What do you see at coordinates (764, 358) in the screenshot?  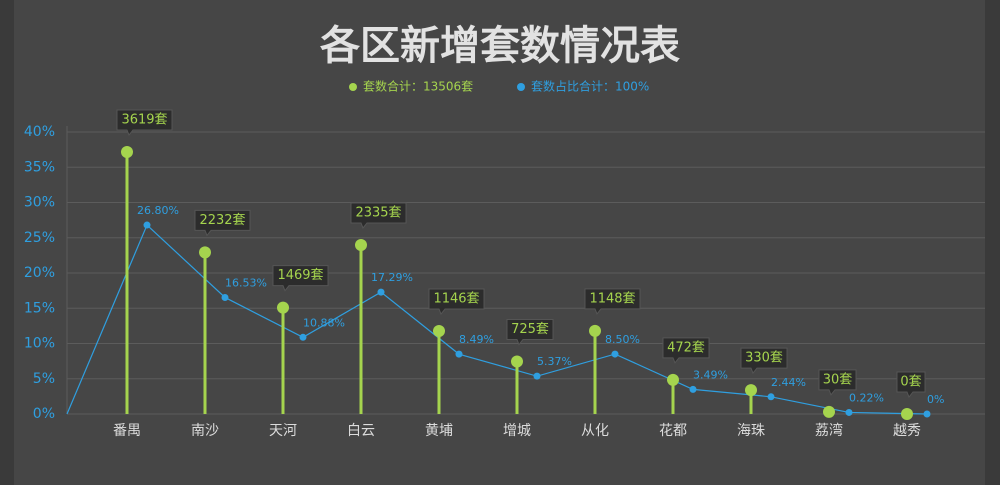 I see `value-label: 330套` at bounding box center [764, 358].